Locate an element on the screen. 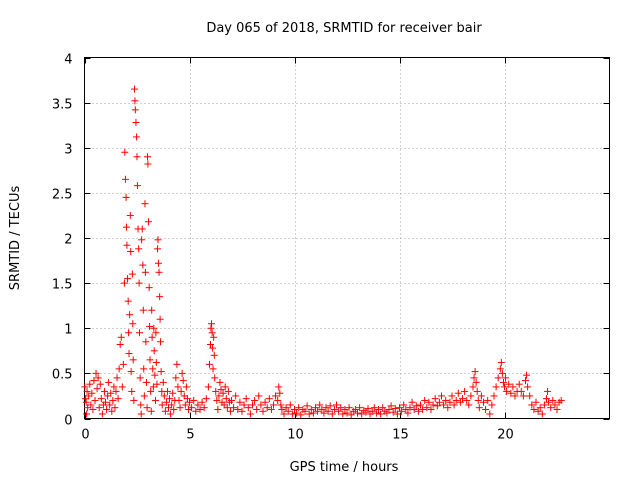 The height and width of the screenshot is (480, 640). x-tick-label: 5 is located at coordinates (190, 435).